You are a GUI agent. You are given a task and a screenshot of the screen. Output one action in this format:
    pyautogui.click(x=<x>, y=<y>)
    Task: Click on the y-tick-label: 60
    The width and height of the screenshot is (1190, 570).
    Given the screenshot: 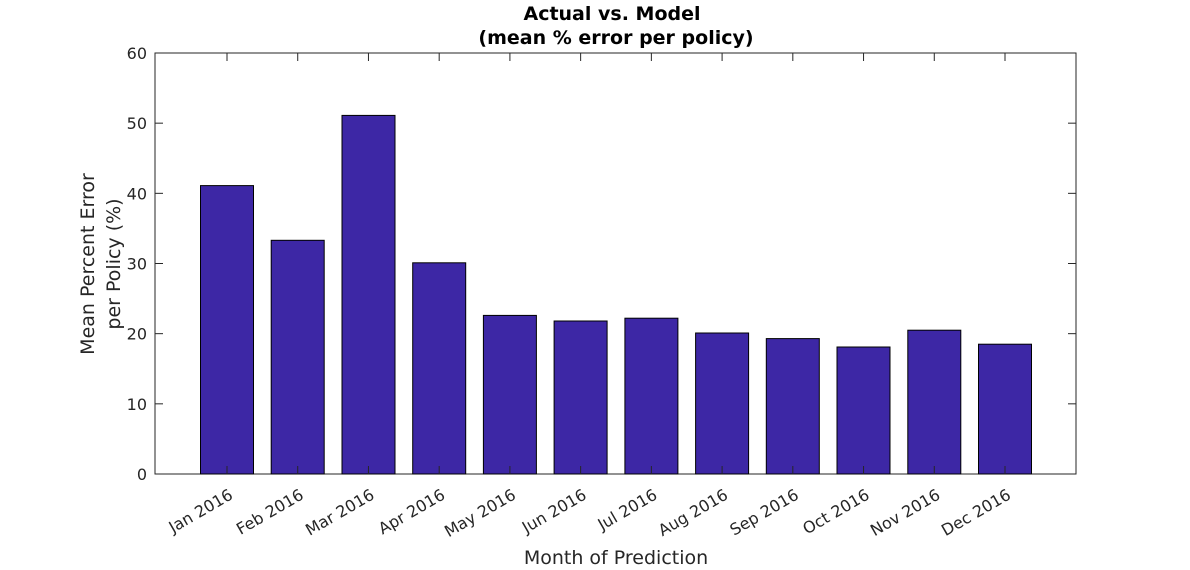 What is the action you would take?
    pyautogui.click(x=137, y=53)
    